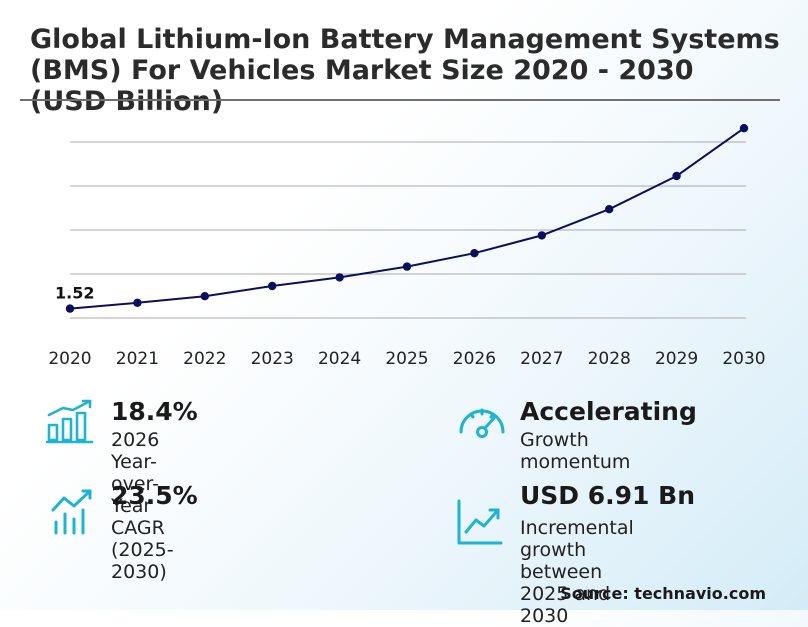 The image size is (808, 627). What do you see at coordinates (575, 451) in the screenshot?
I see `stat-momentum-label: Growth momentum` at bounding box center [575, 451].